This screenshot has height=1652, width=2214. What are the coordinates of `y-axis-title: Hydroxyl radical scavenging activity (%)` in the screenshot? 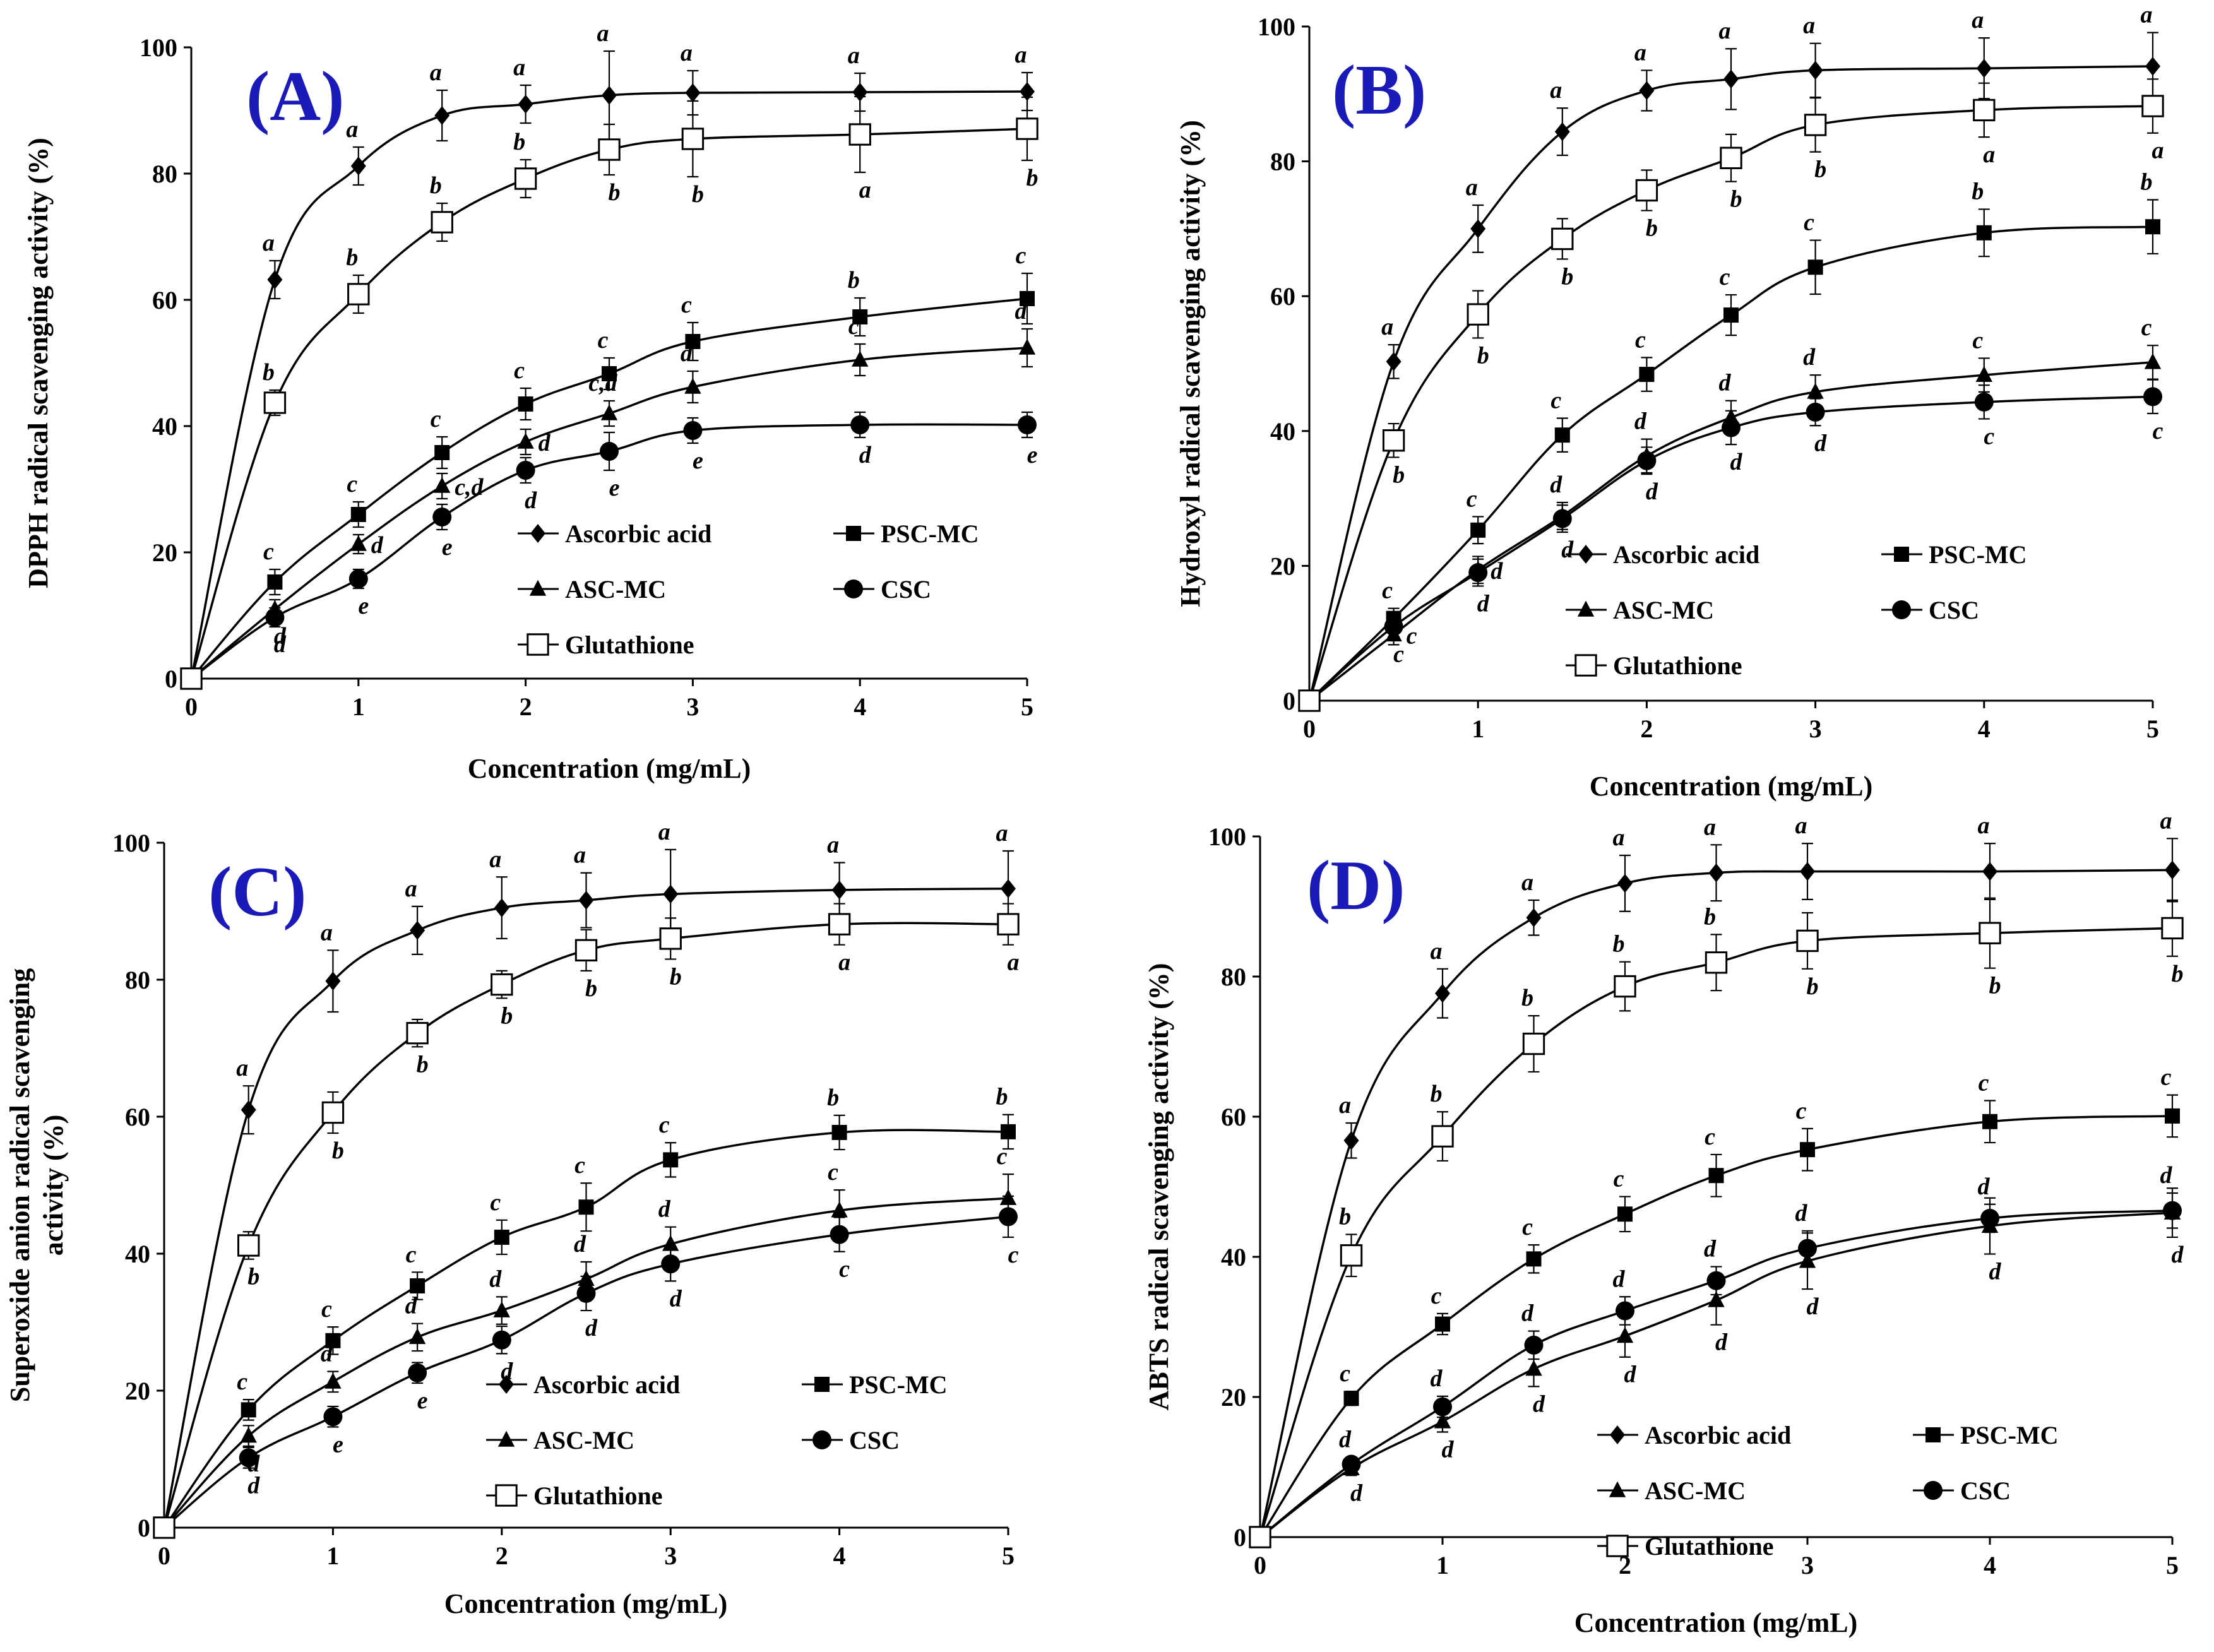 It's located at (1190, 363).